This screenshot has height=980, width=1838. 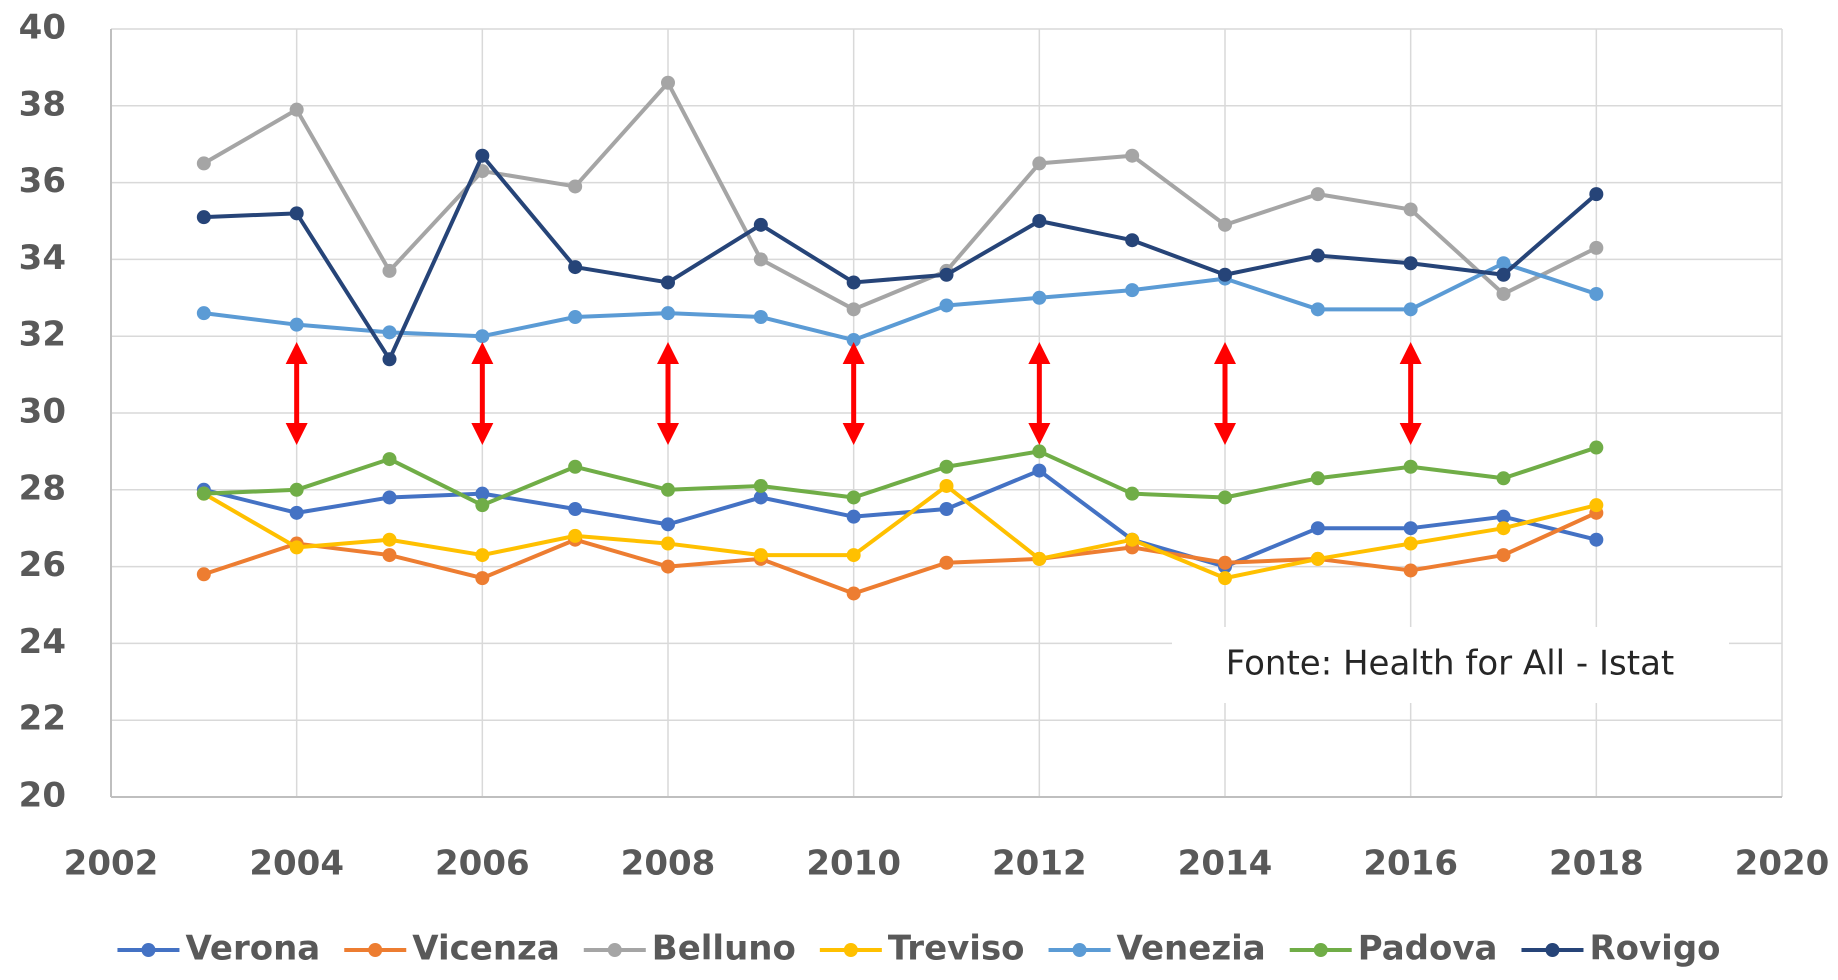 What do you see at coordinates (1039, 864) in the screenshot?
I see `x-tick-label: 2012` at bounding box center [1039, 864].